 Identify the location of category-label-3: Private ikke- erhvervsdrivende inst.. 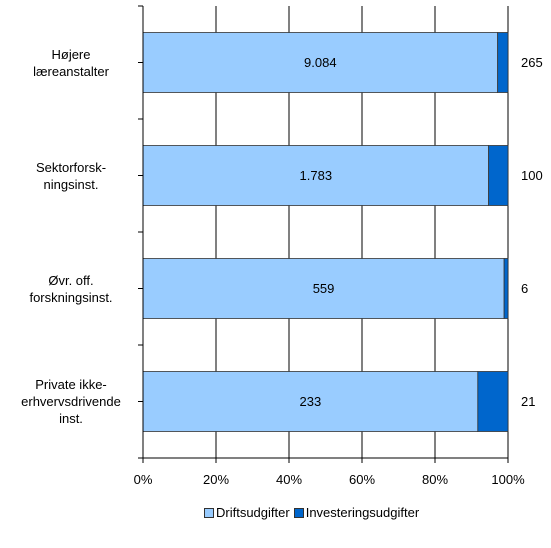
(71, 401).